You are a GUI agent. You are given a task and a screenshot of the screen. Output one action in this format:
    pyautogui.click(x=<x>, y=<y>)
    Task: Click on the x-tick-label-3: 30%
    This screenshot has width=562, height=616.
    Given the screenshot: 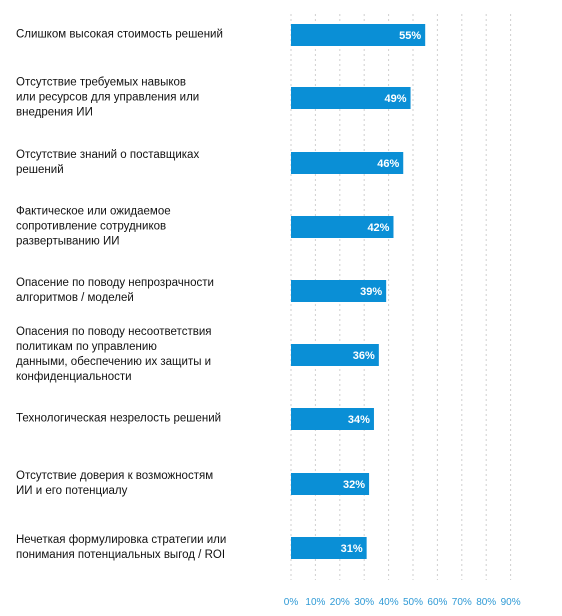 What is the action you would take?
    pyautogui.click(x=364, y=602)
    